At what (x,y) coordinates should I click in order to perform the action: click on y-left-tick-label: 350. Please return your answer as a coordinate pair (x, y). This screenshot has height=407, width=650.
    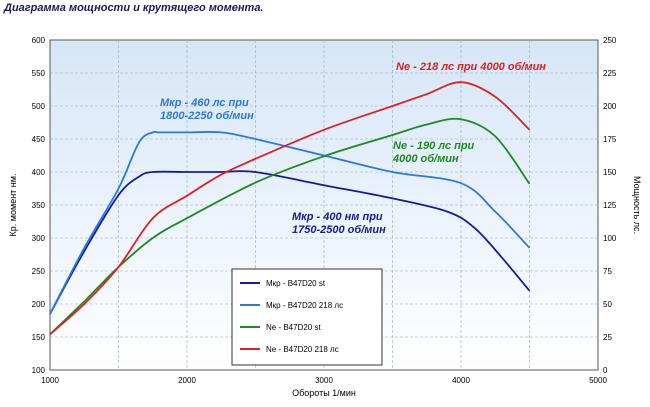
    Looking at the image, I should click on (39, 205).